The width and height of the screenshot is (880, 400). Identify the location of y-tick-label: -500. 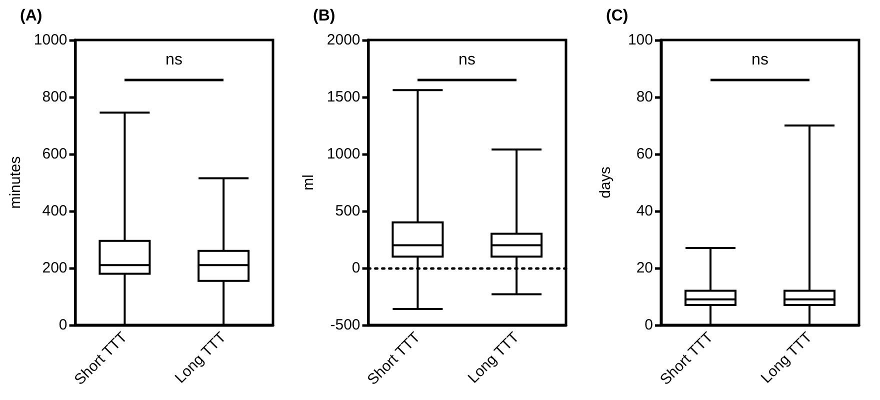
(345, 325).